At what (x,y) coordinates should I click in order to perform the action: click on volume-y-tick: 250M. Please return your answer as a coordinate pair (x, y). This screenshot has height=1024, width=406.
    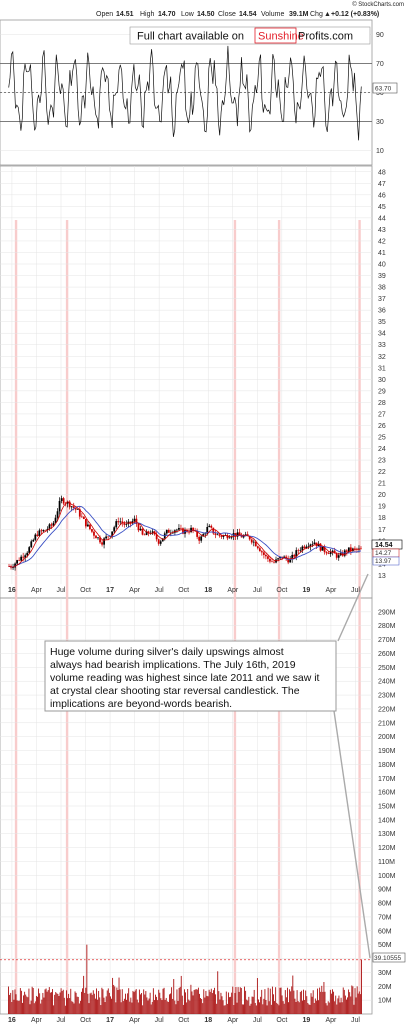
    Looking at the image, I should click on (387, 668).